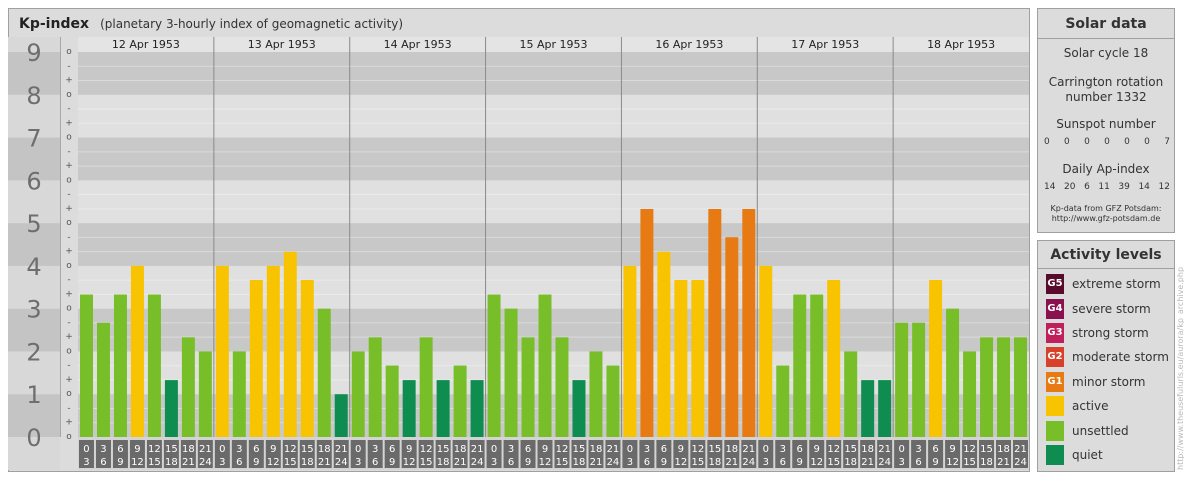 This screenshot has width=1184, height=480. I want to click on ap-value: 12, so click(1164, 187).